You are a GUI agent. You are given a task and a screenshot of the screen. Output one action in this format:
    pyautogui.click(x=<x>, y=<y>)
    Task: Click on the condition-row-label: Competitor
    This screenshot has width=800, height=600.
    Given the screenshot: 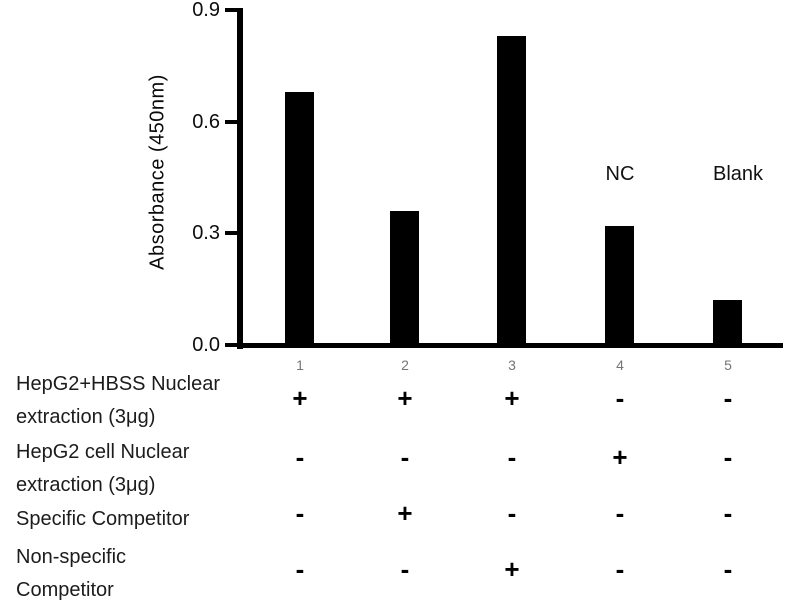 What is the action you would take?
    pyautogui.click(x=65, y=589)
    